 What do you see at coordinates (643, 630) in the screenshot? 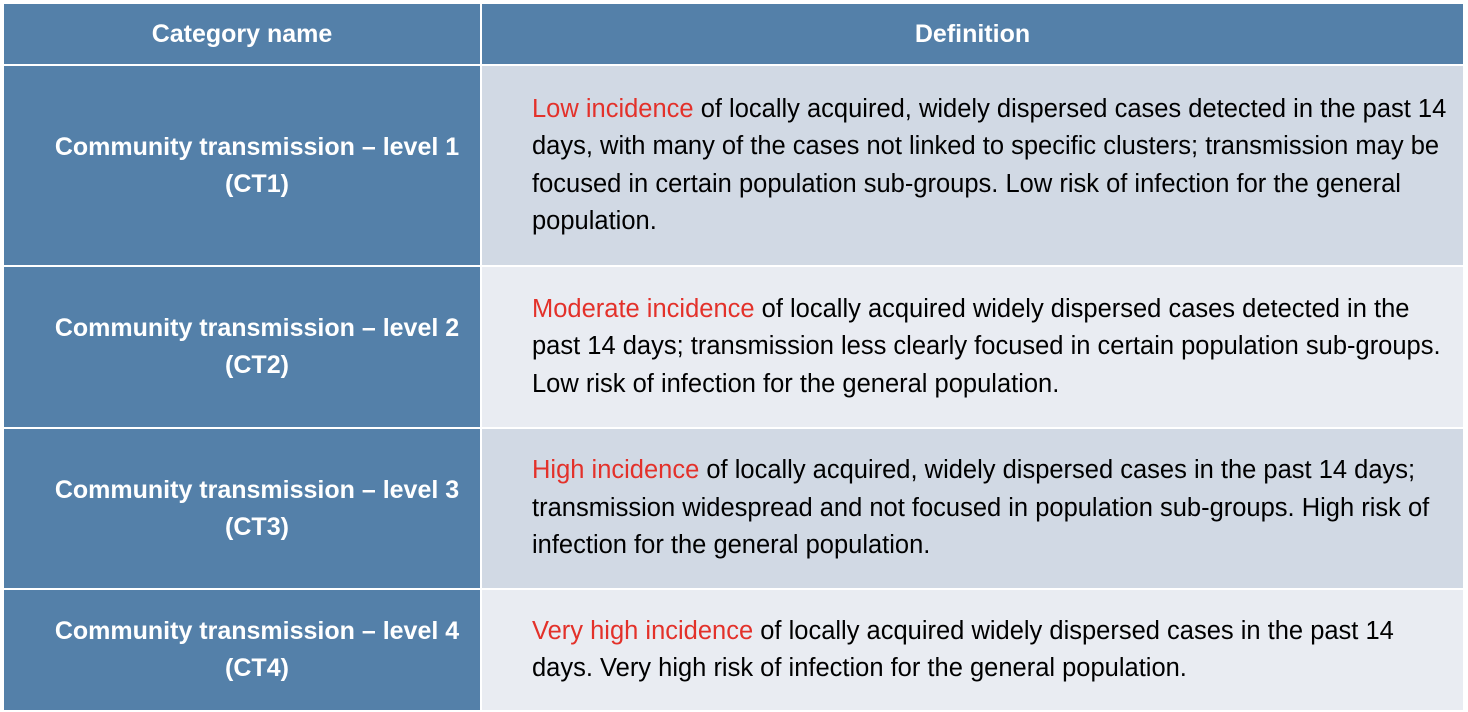
I see `incidence-highlight: Very high incidence` at bounding box center [643, 630].